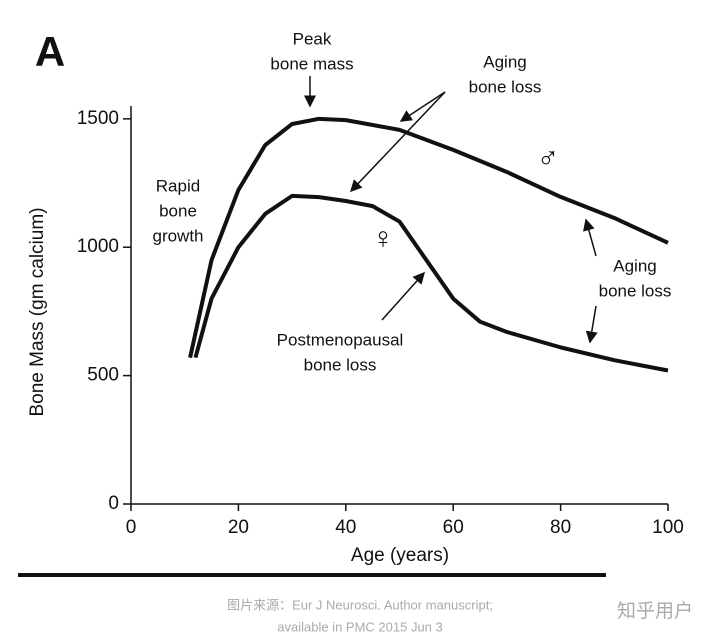  I want to click on series-symbol: ♀, so click(383, 238).